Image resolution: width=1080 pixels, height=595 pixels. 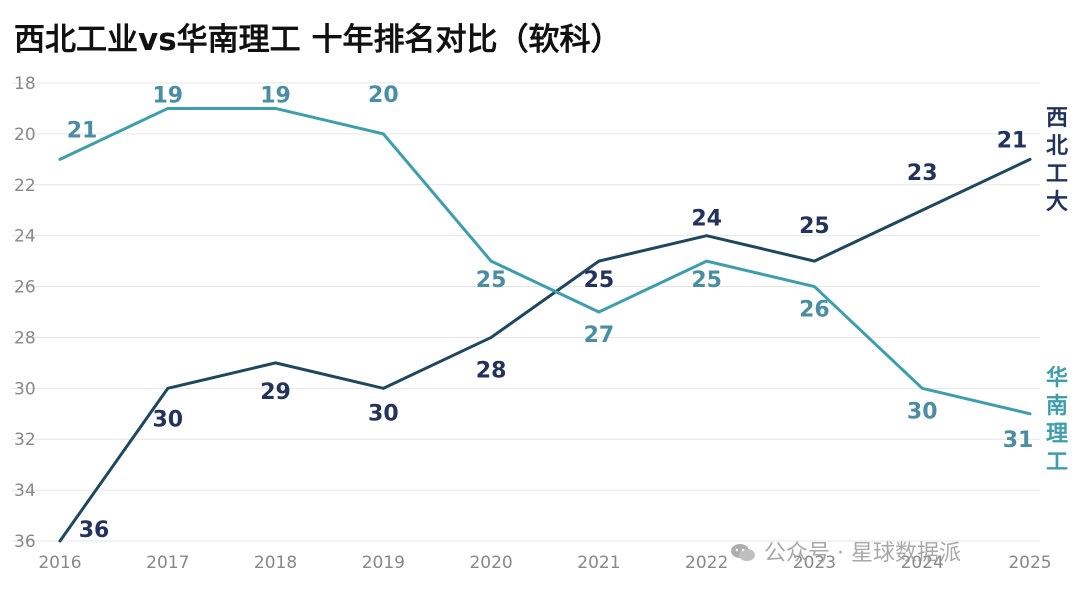 I want to click on watermark: 公众号 · 星球数据派, so click(x=845, y=551).